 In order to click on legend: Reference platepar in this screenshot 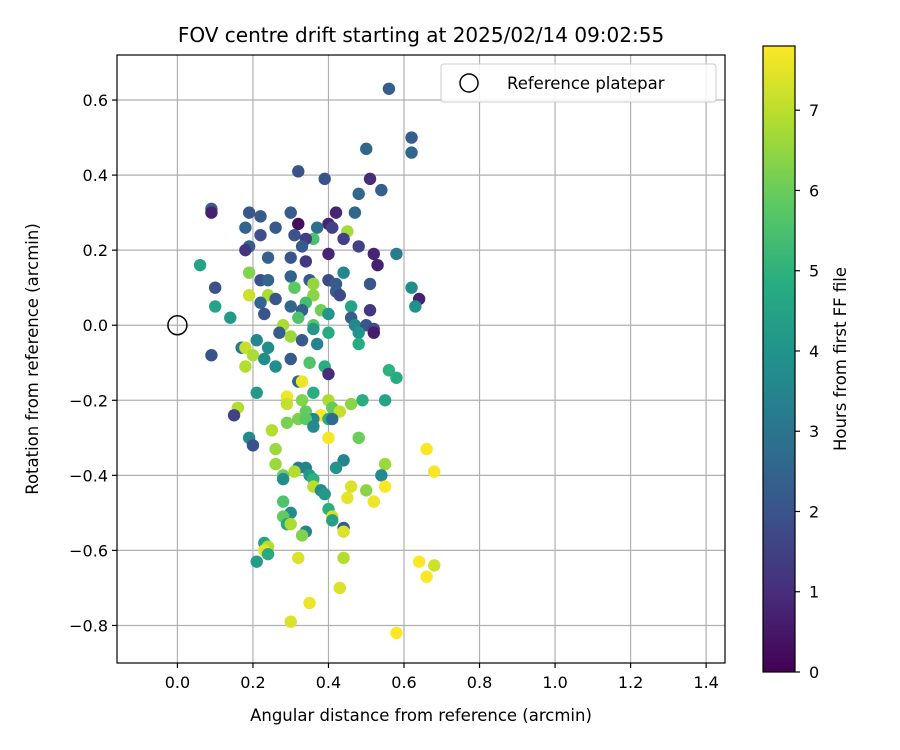, I will do `click(578, 83)`.